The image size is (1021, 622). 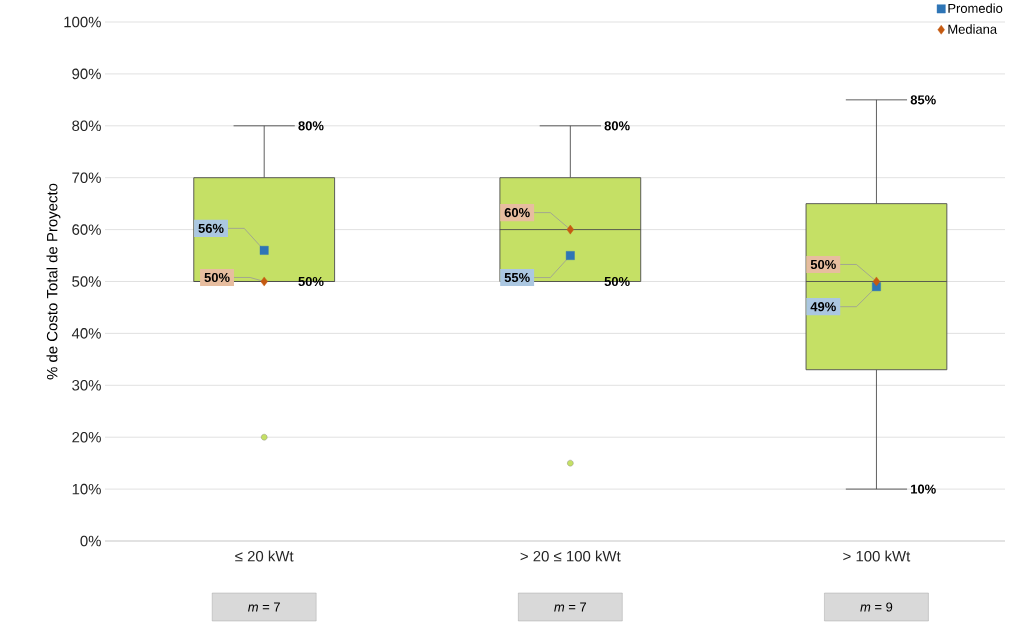 What do you see at coordinates (86, 74) in the screenshot?
I see `y-tick-label: 90%` at bounding box center [86, 74].